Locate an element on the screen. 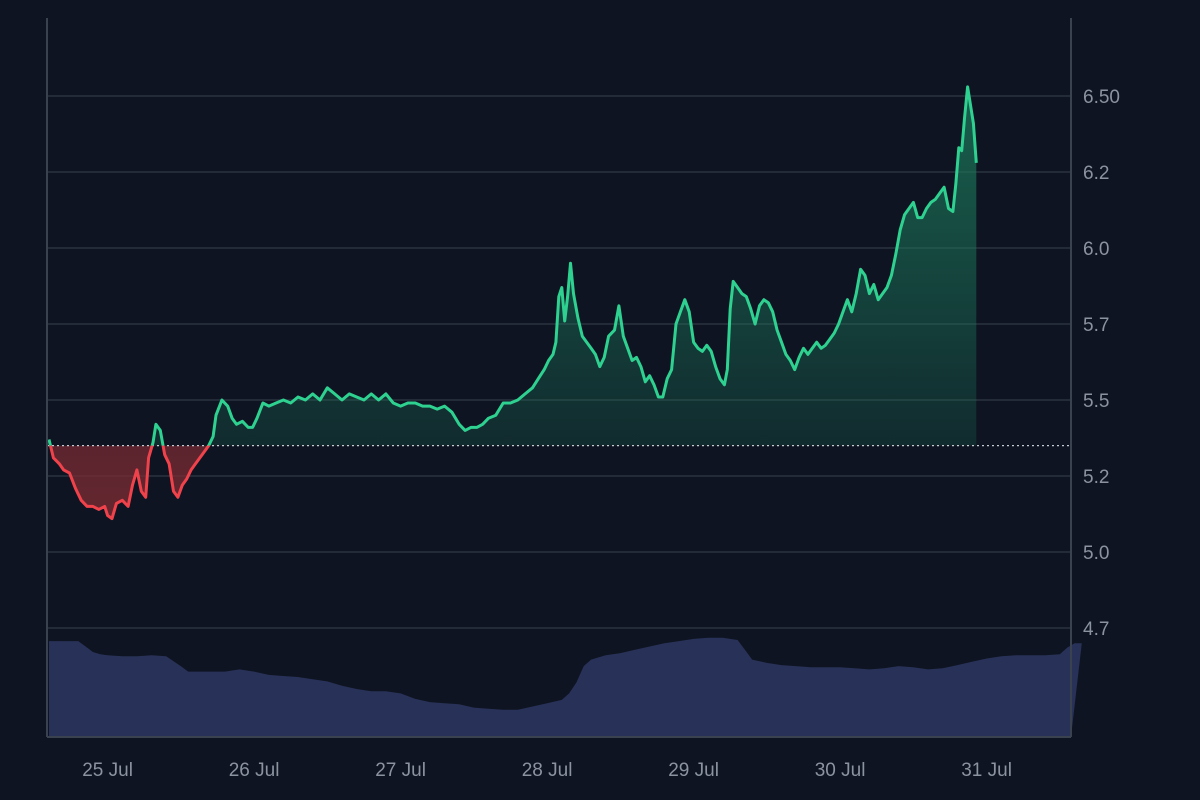 The height and width of the screenshot is (800, 1200). y-tick-label: 5.7 is located at coordinates (1096, 325).